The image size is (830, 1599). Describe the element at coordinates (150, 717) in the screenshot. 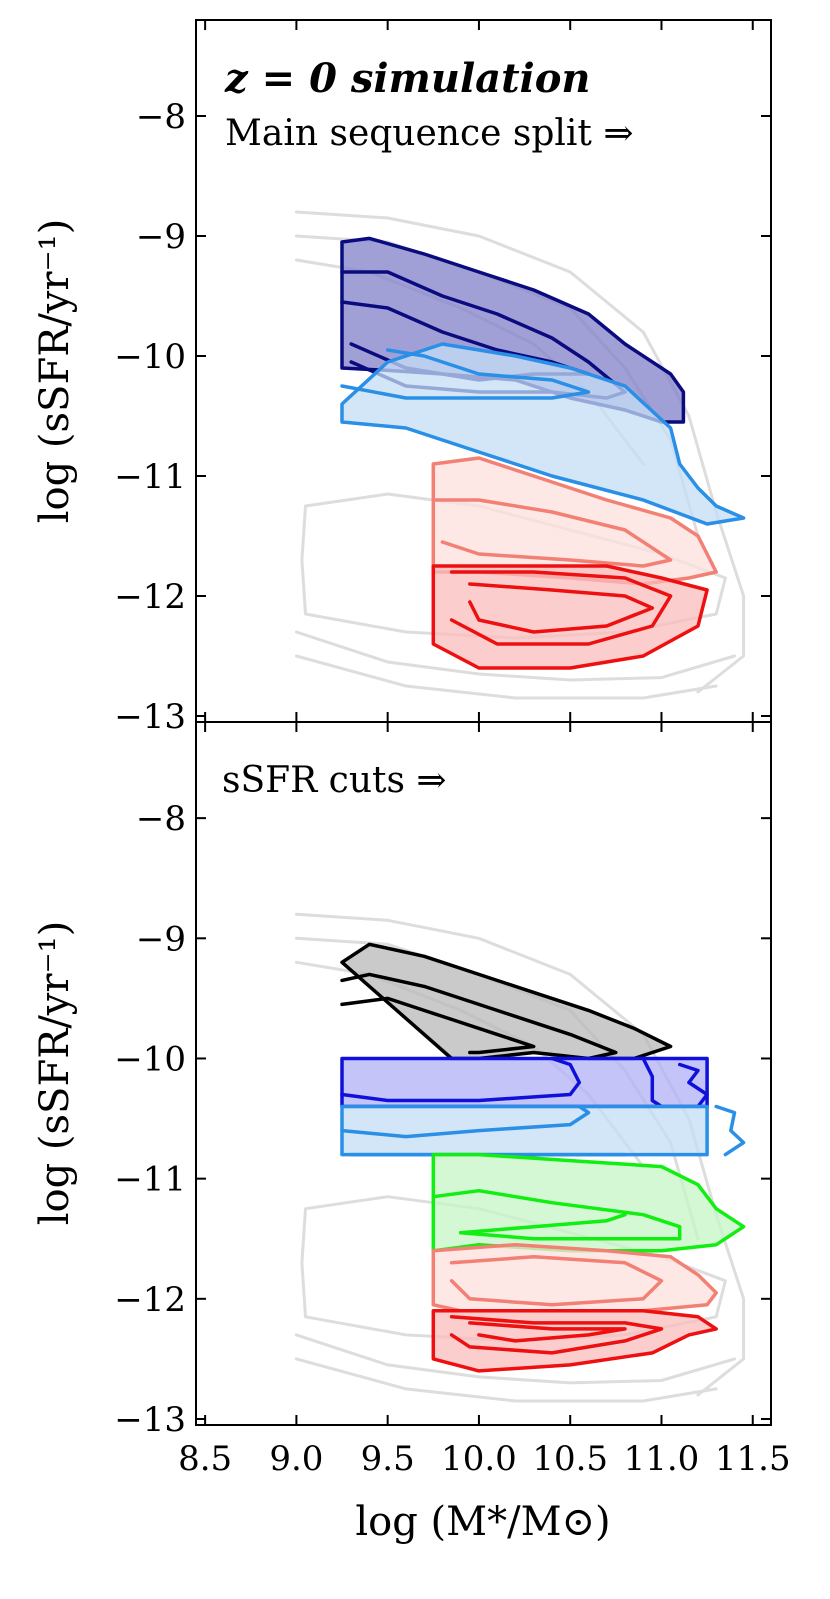

I see `top-ytick-label-5: −13` at that location.